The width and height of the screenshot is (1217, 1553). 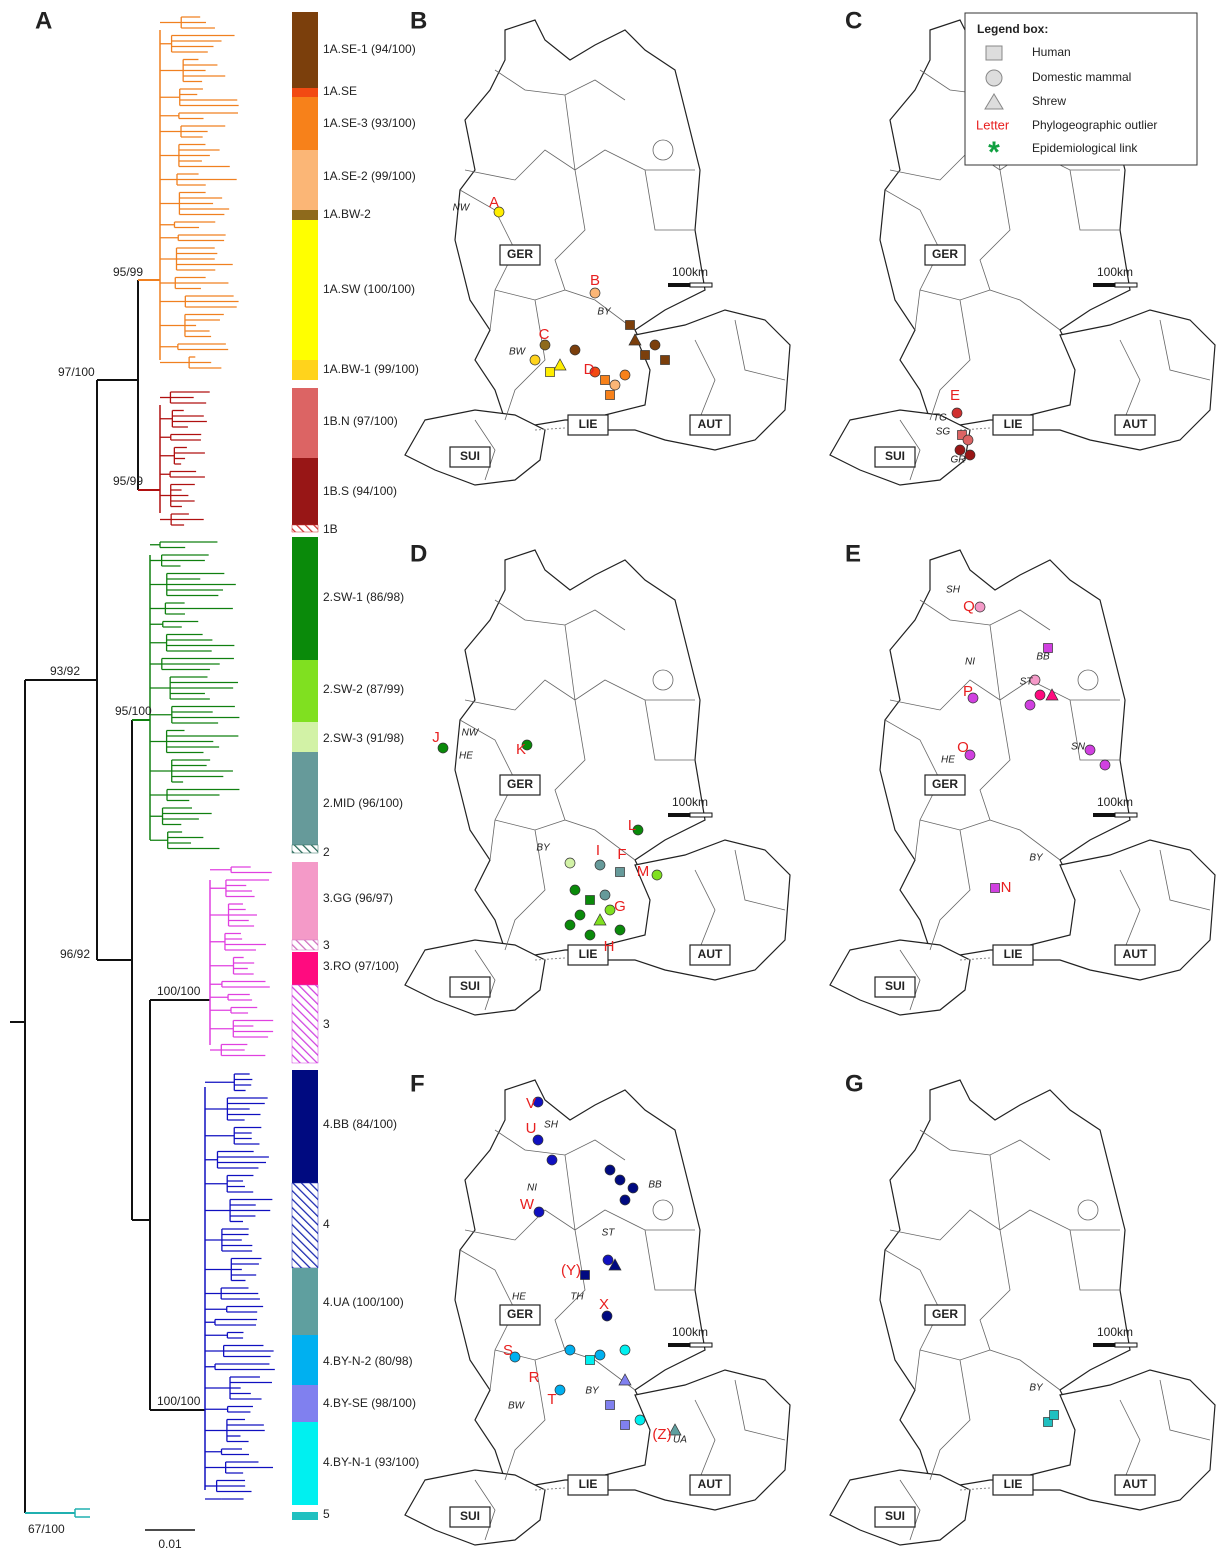 I want to click on outlier-label: D, so click(x=589, y=369).